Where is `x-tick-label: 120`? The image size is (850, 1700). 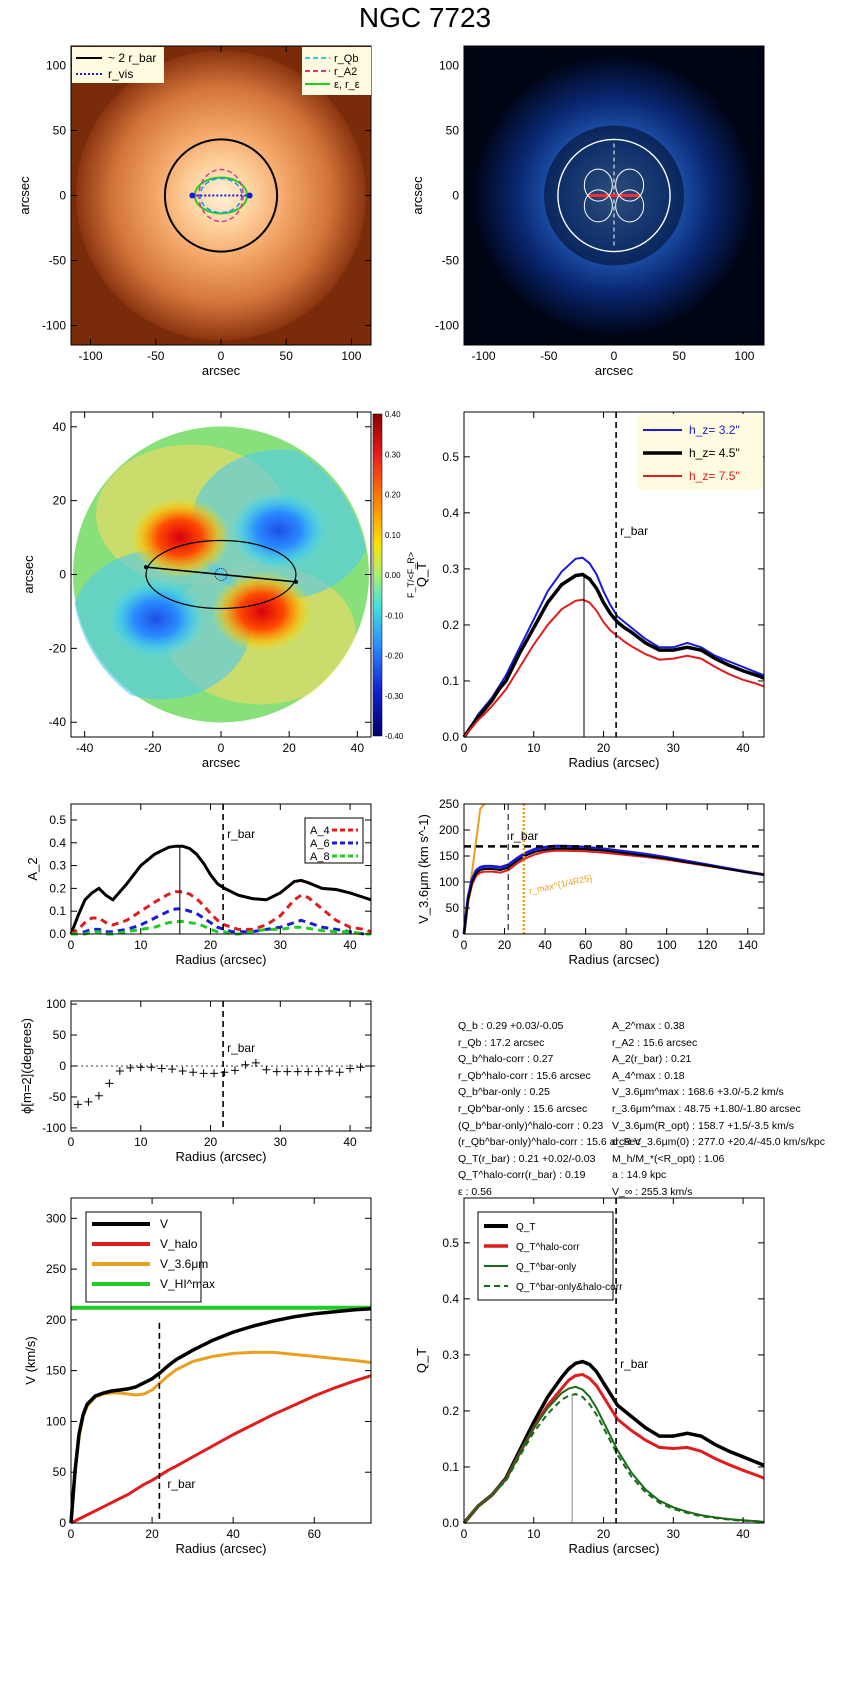
x-tick-label: 120 is located at coordinates (707, 945).